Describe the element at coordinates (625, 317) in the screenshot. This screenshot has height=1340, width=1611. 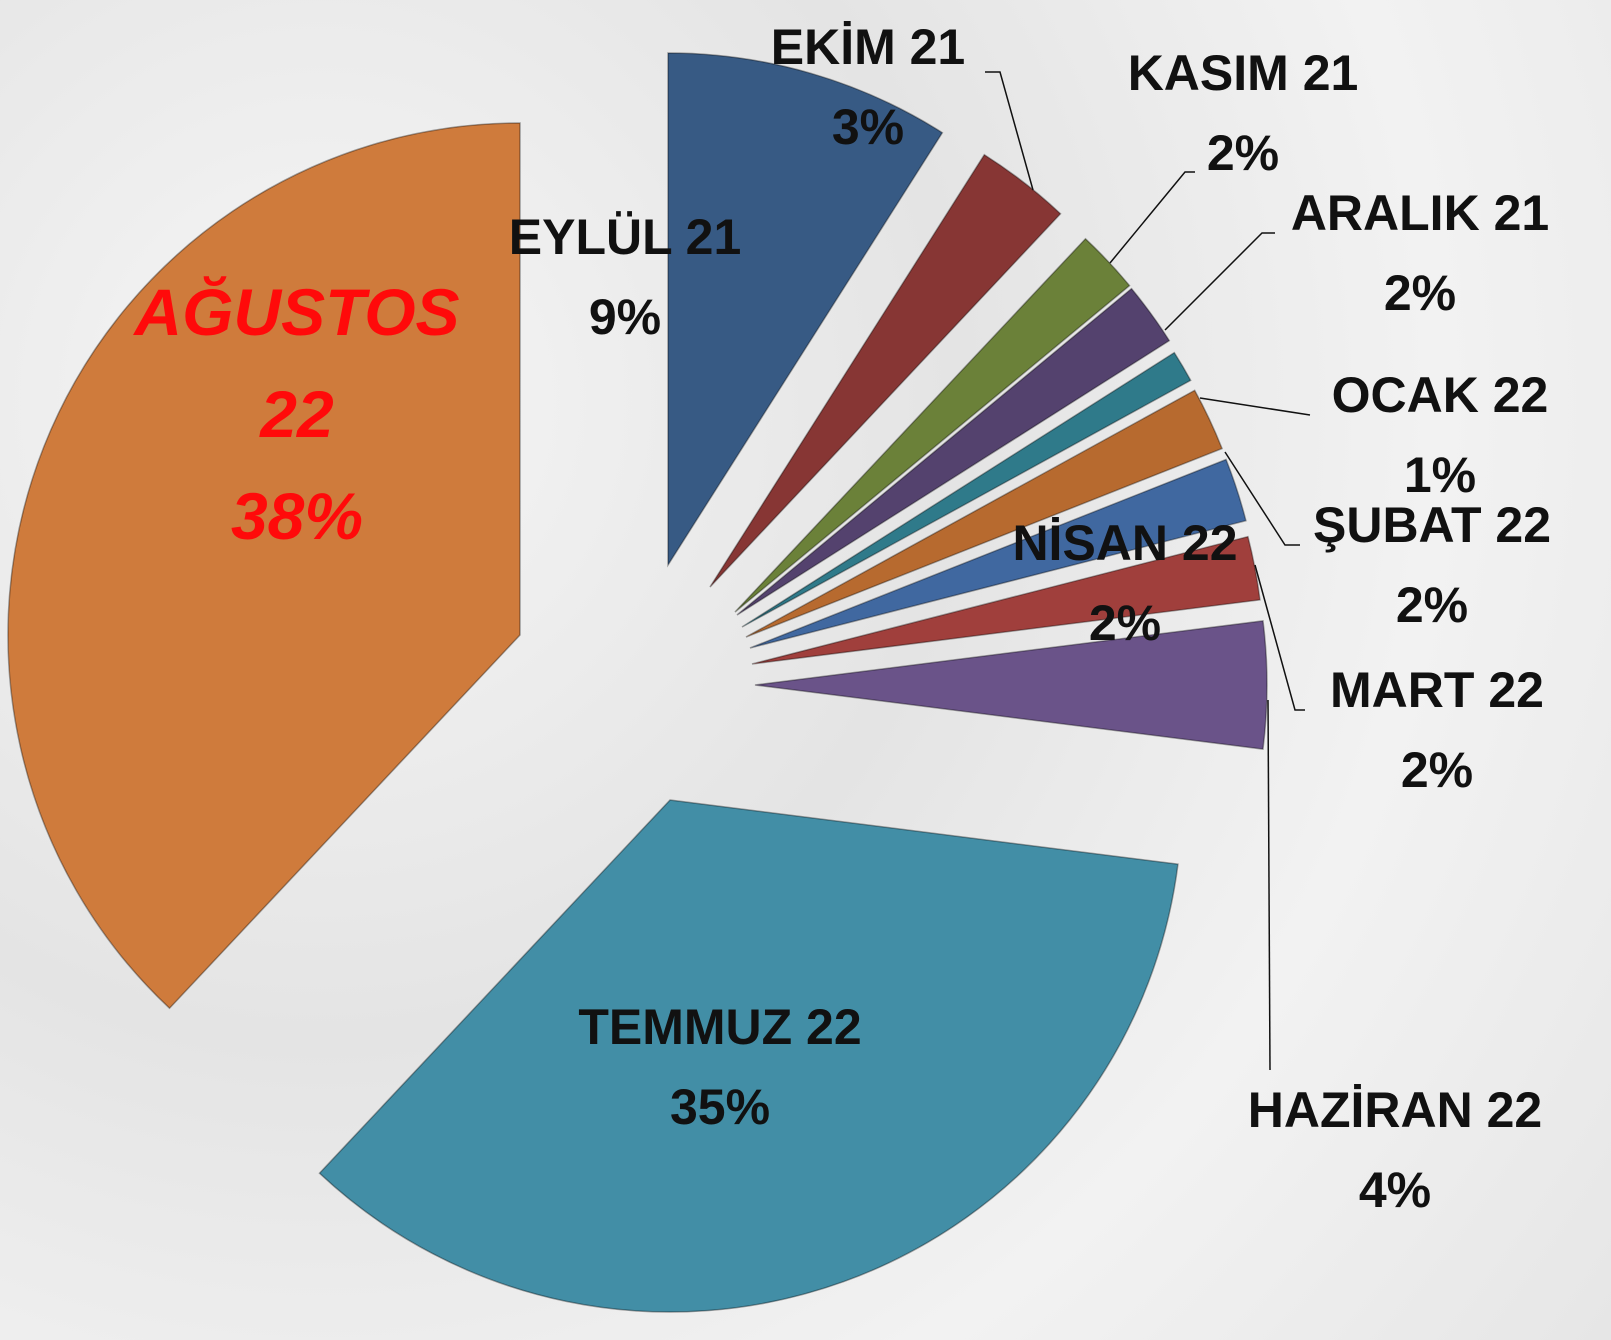
I see `label-text: 9%` at that location.